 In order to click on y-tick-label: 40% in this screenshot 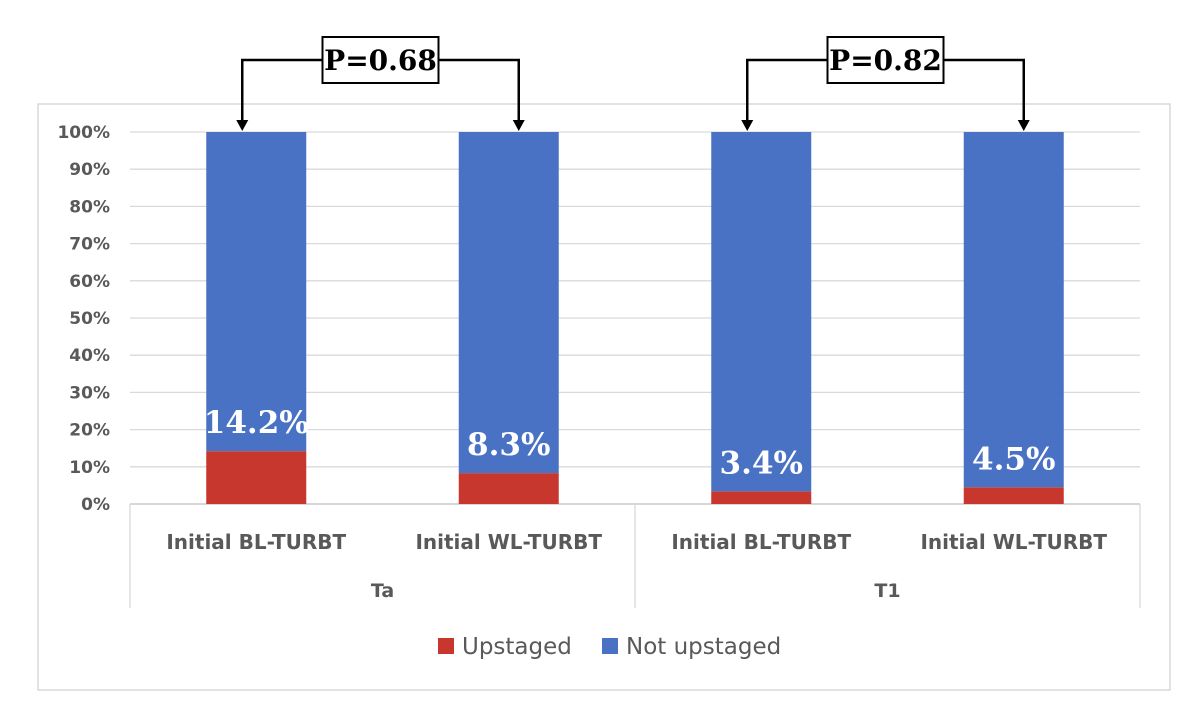, I will do `click(89, 356)`.